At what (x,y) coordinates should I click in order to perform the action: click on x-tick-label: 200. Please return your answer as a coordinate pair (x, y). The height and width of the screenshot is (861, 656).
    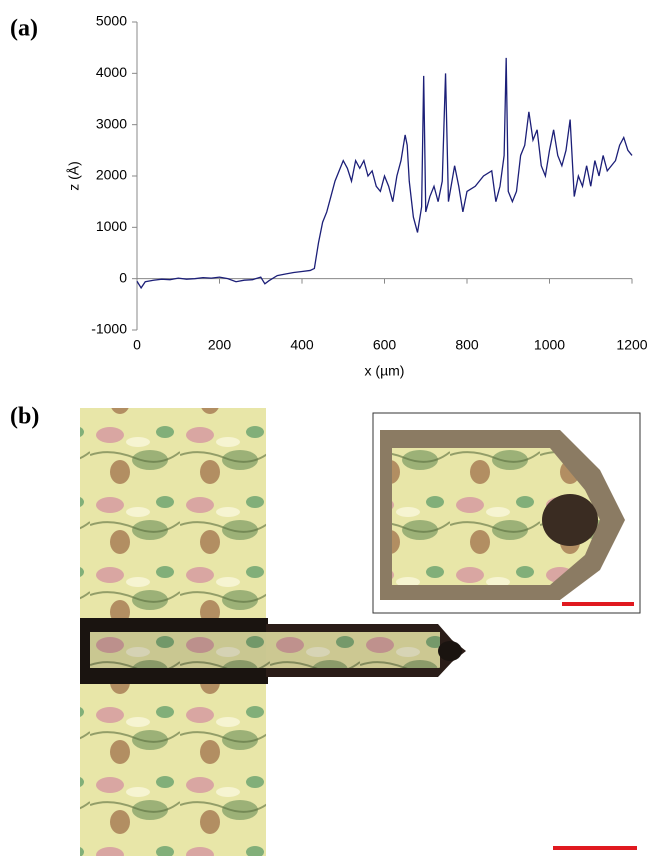
    Looking at the image, I should click on (220, 345).